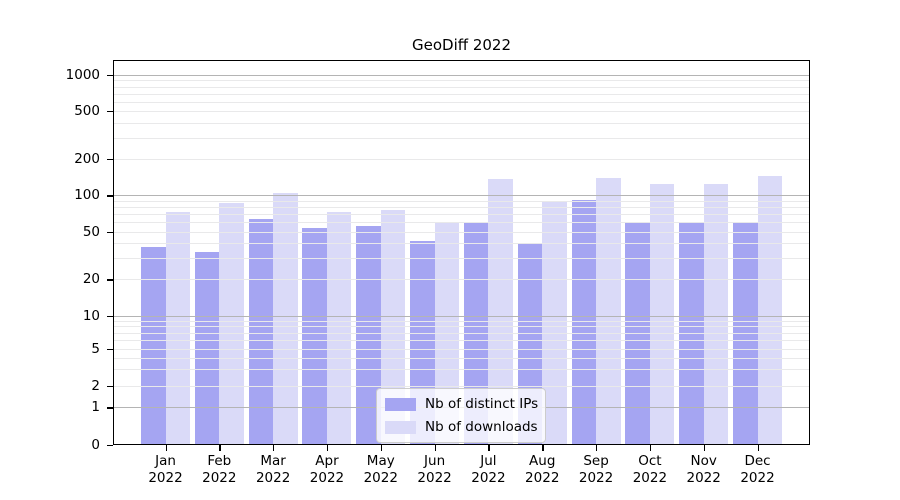  Describe the element at coordinates (95, 407) in the screenshot. I see `y-tick-label: 1` at that location.